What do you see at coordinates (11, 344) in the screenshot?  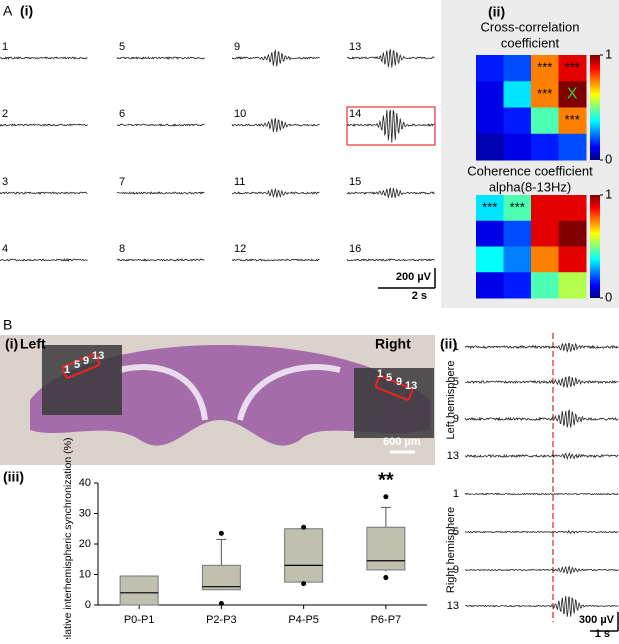 I see `panel-sublabel: (i)` at bounding box center [11, 344].